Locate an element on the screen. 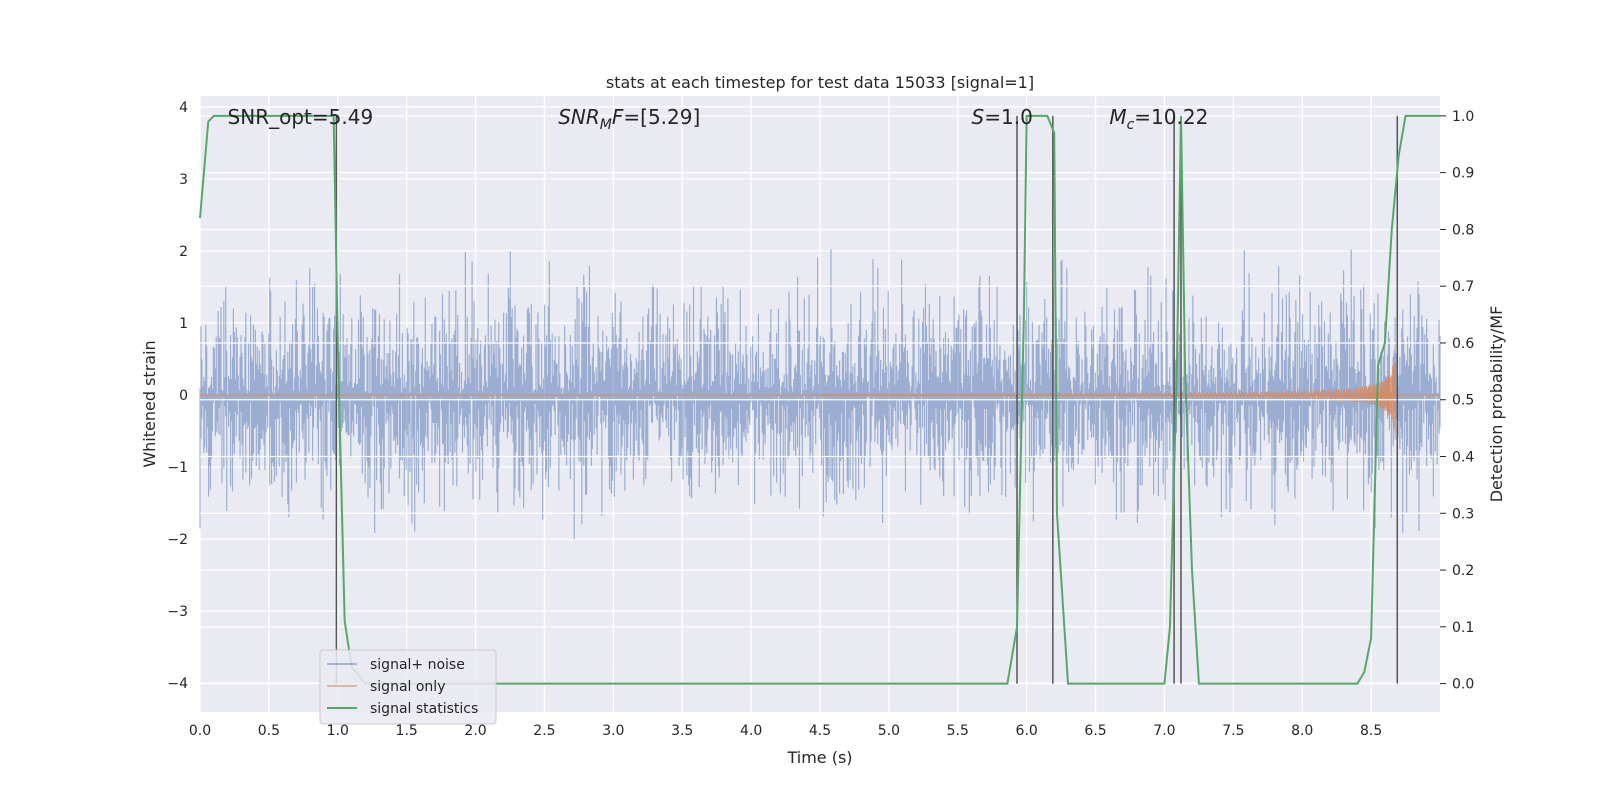  x-tick-label: 3.0 is located at coordinates (613, 731).